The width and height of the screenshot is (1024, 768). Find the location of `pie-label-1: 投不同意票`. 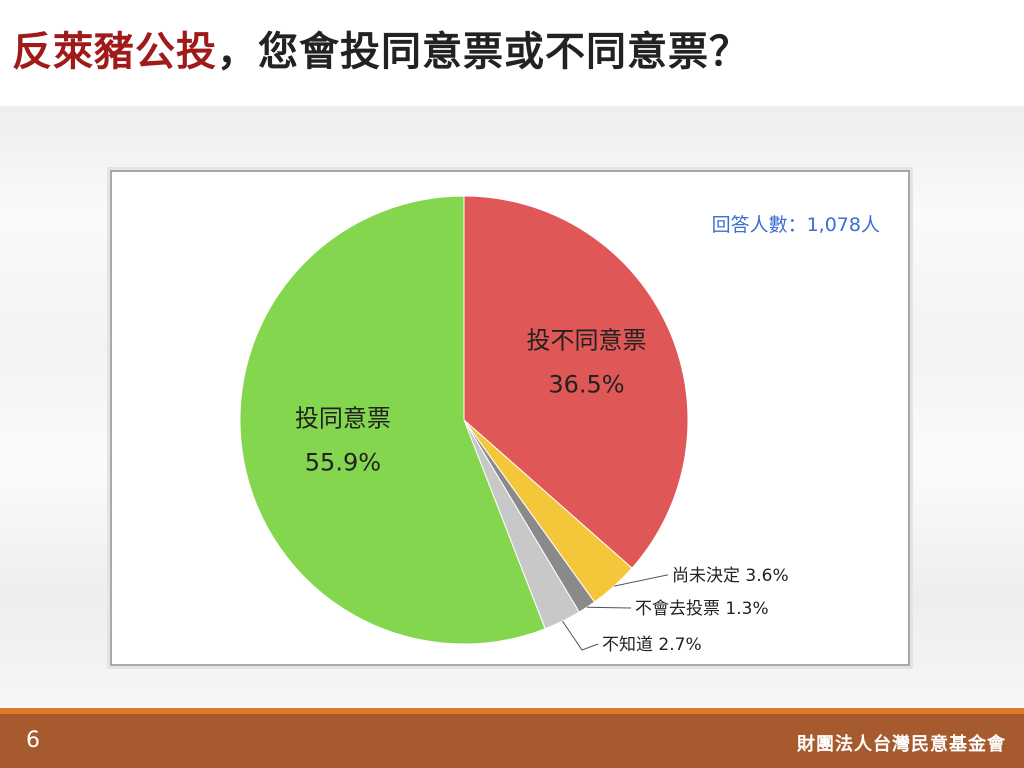

pie-label-1: 投不同意票 is located at coordinates (586, 341).